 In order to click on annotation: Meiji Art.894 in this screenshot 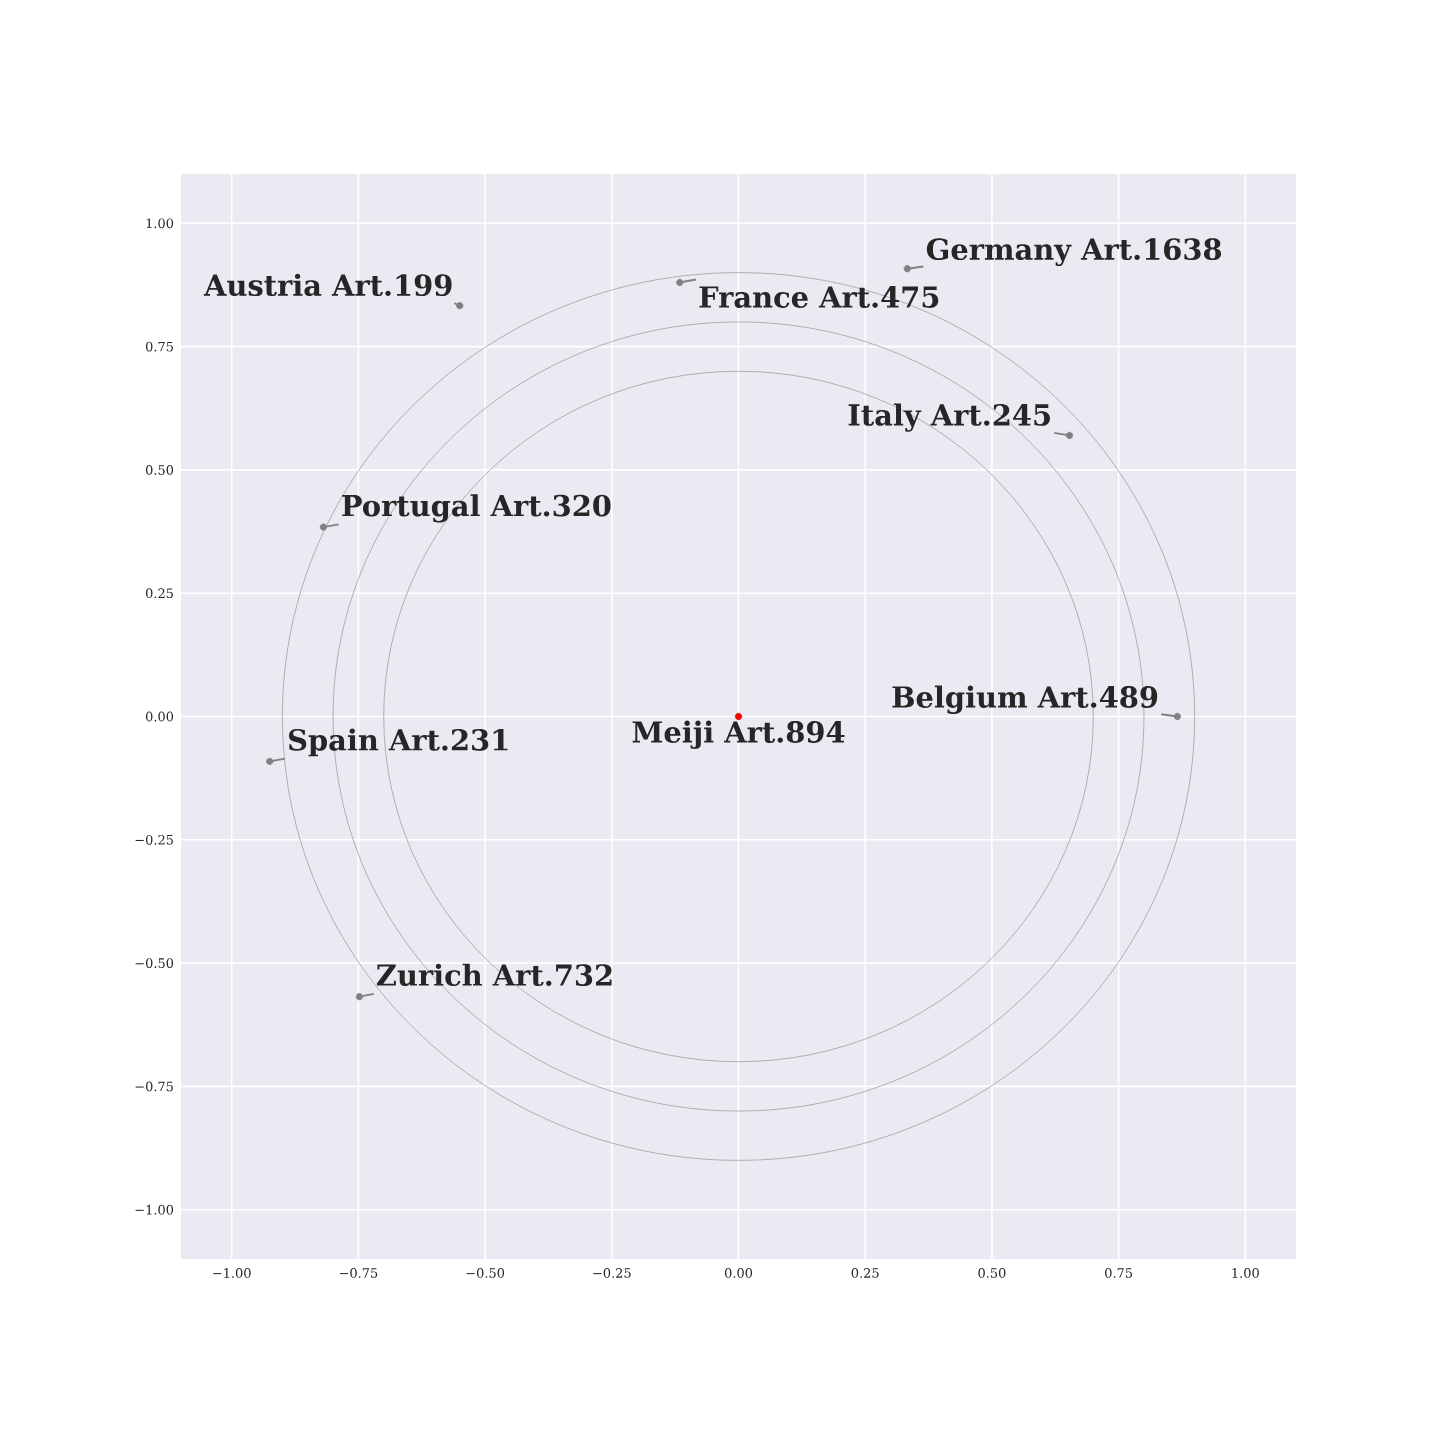, I will do `click(738, 734)`.